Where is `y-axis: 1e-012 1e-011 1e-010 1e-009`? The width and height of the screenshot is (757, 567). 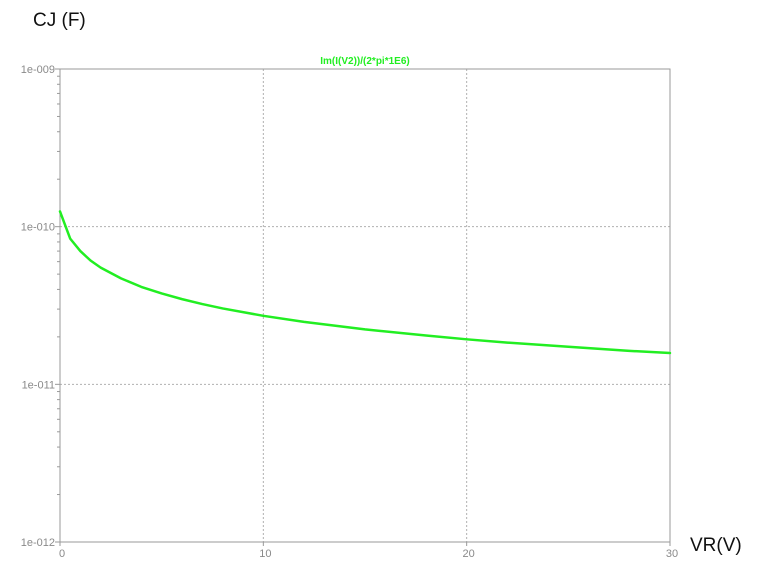 y-axis: 1e-012 1e-011 1e-010 1e-009 is located at coordinates (40, 306).